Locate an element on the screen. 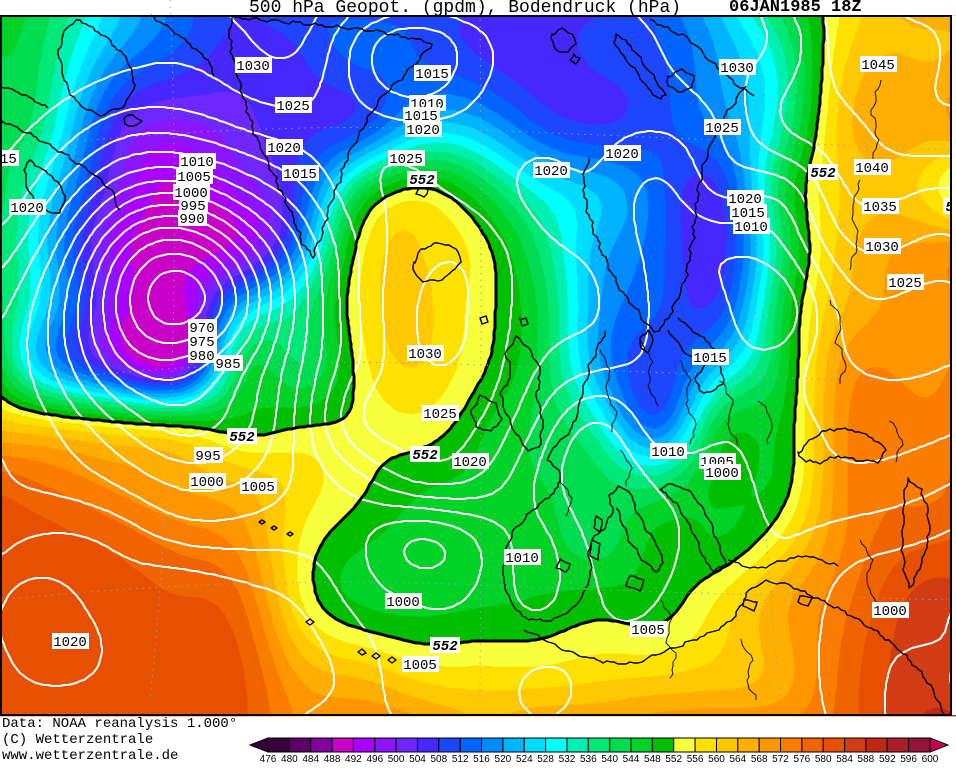 Image resolution: width=956 pixels, height=768 pixels. svg-text: 504 is located at coordinates (417, 759).